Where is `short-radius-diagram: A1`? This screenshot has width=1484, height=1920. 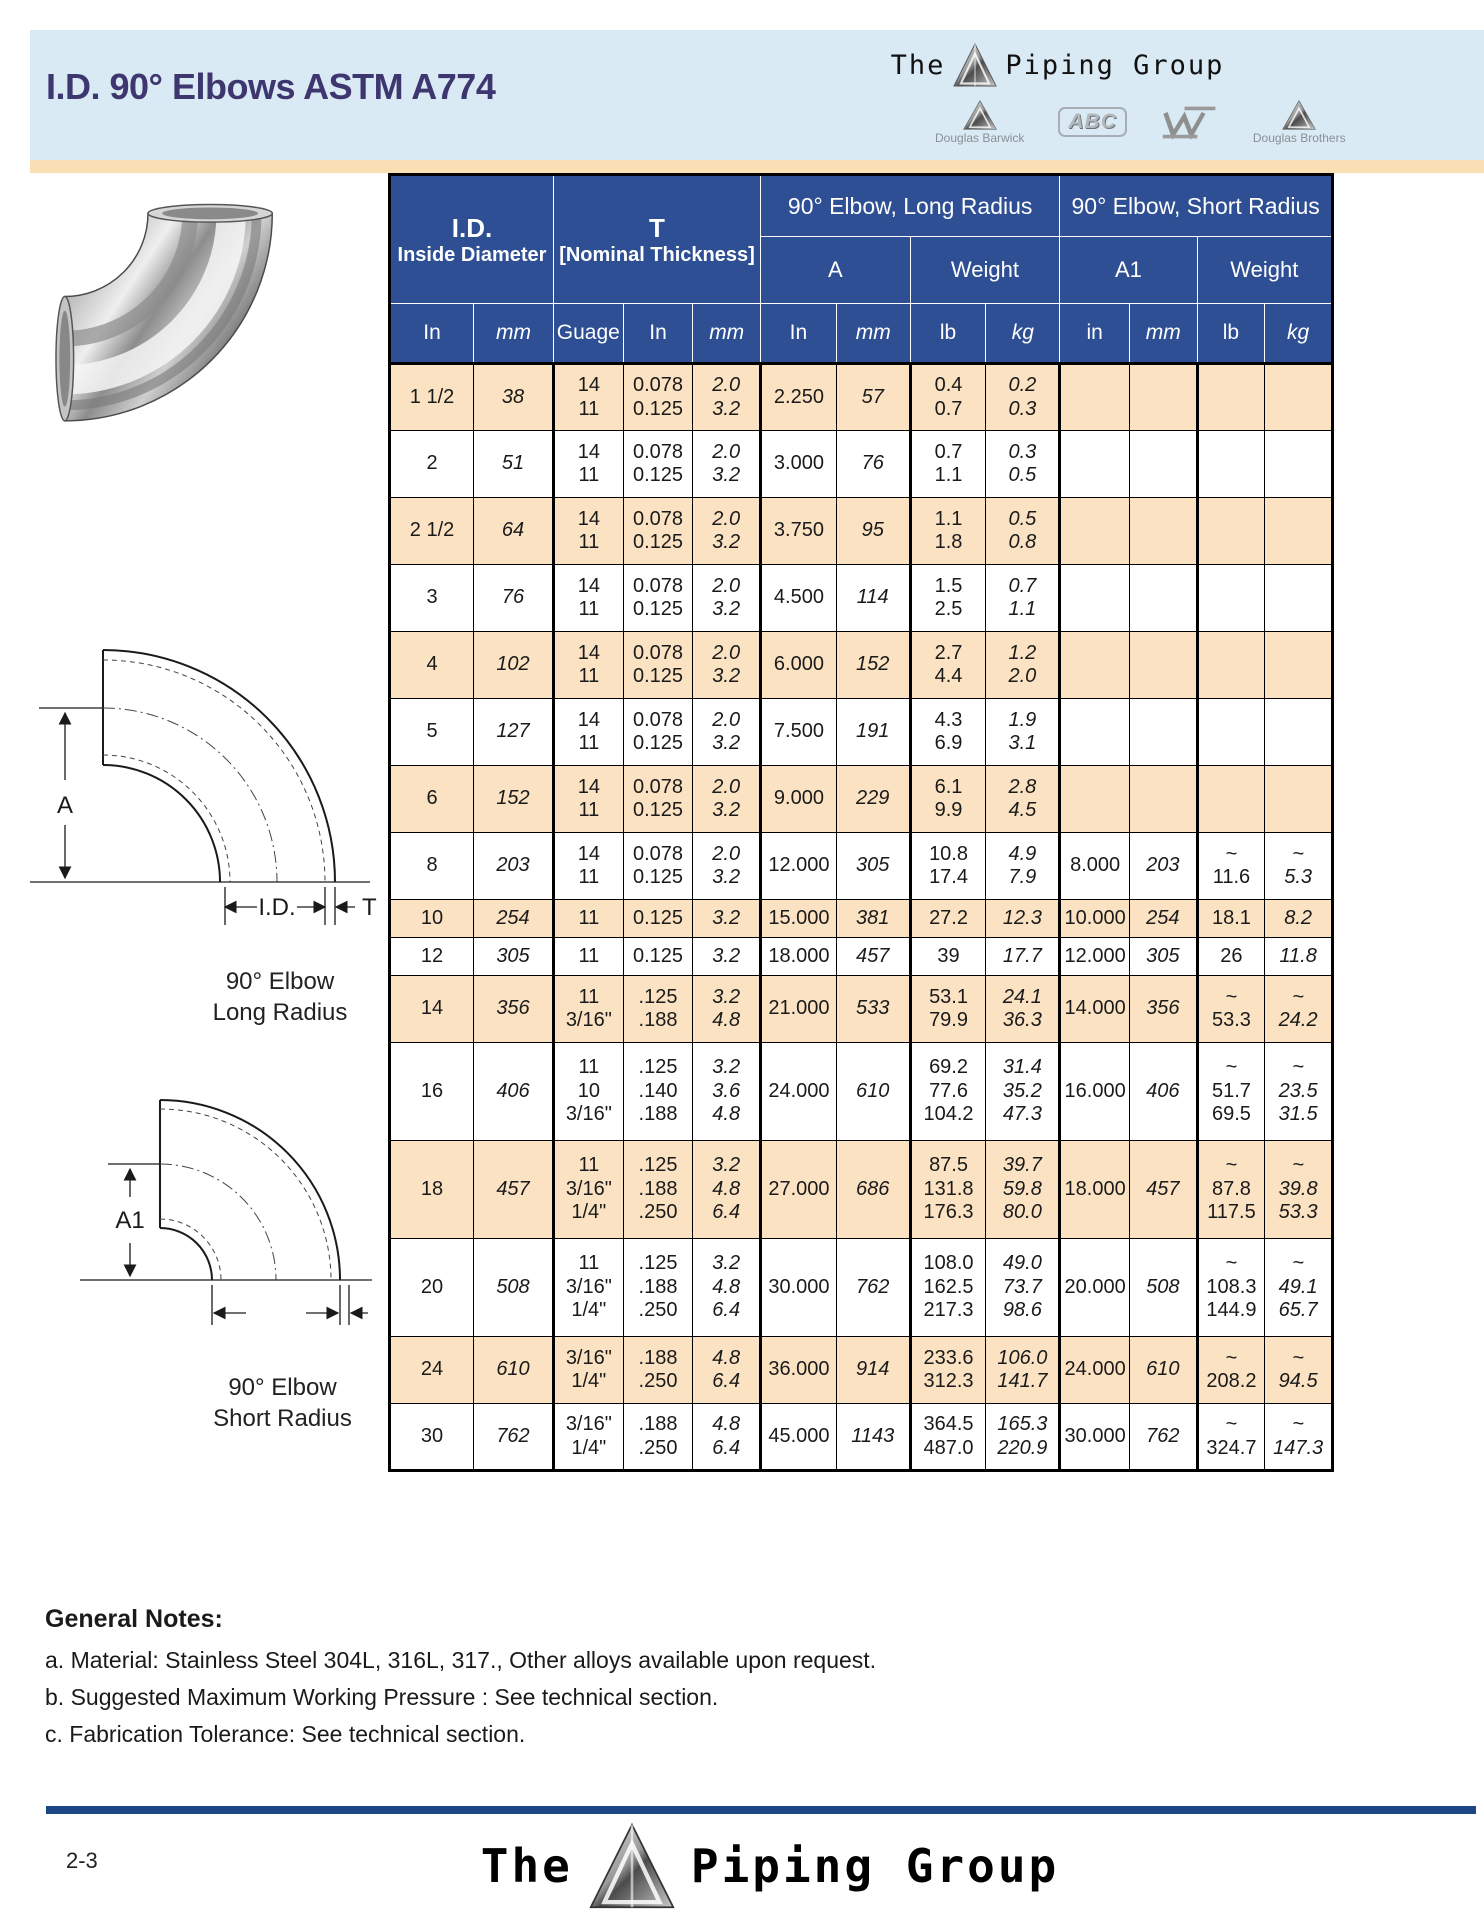
short-radius-diagram: A1 is located at coordinates (226, 1212).